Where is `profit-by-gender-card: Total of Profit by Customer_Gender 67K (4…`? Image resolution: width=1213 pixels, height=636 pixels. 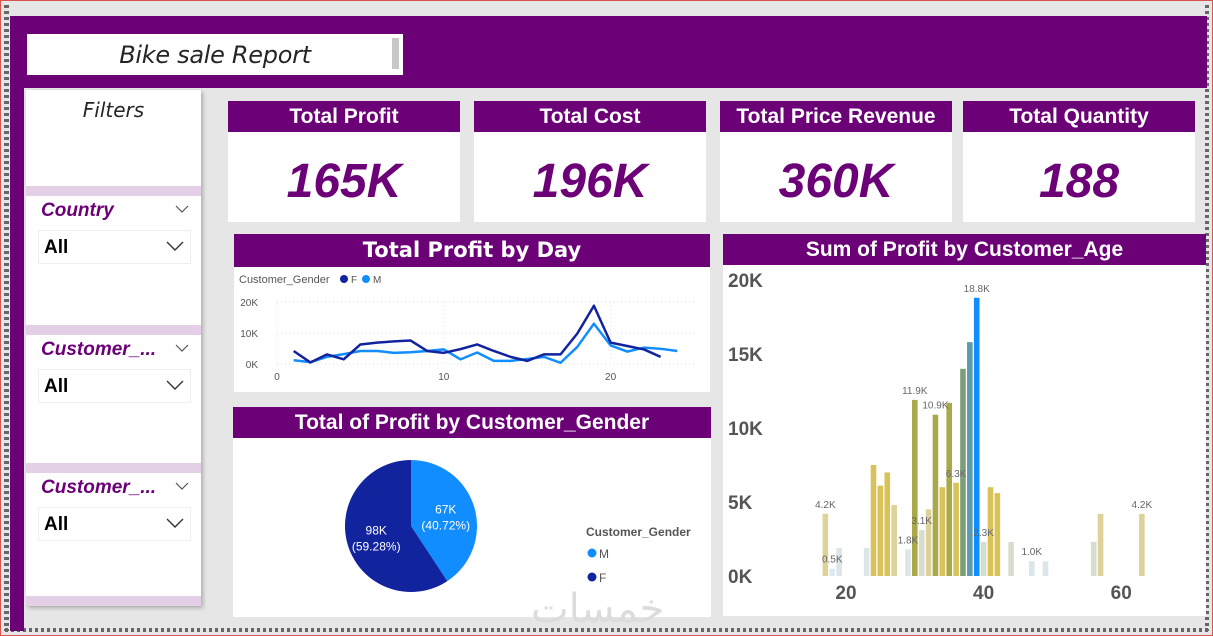
profit-by-gender-card: Total of Profit by Customer_Gender 67K (4… is located at coordinates (472, 512).